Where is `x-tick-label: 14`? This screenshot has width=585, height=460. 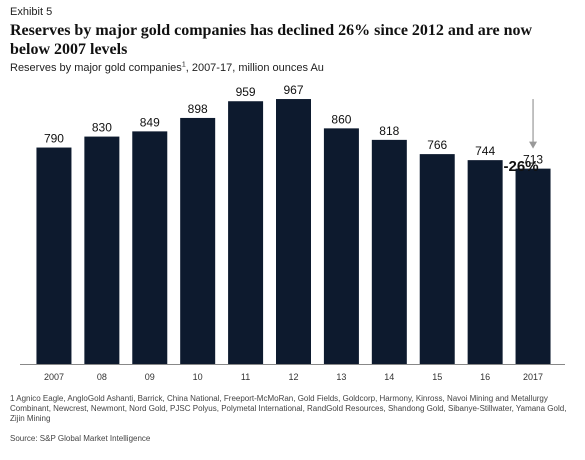 x-tick-label: 14 is located at coordinates (389, 377).